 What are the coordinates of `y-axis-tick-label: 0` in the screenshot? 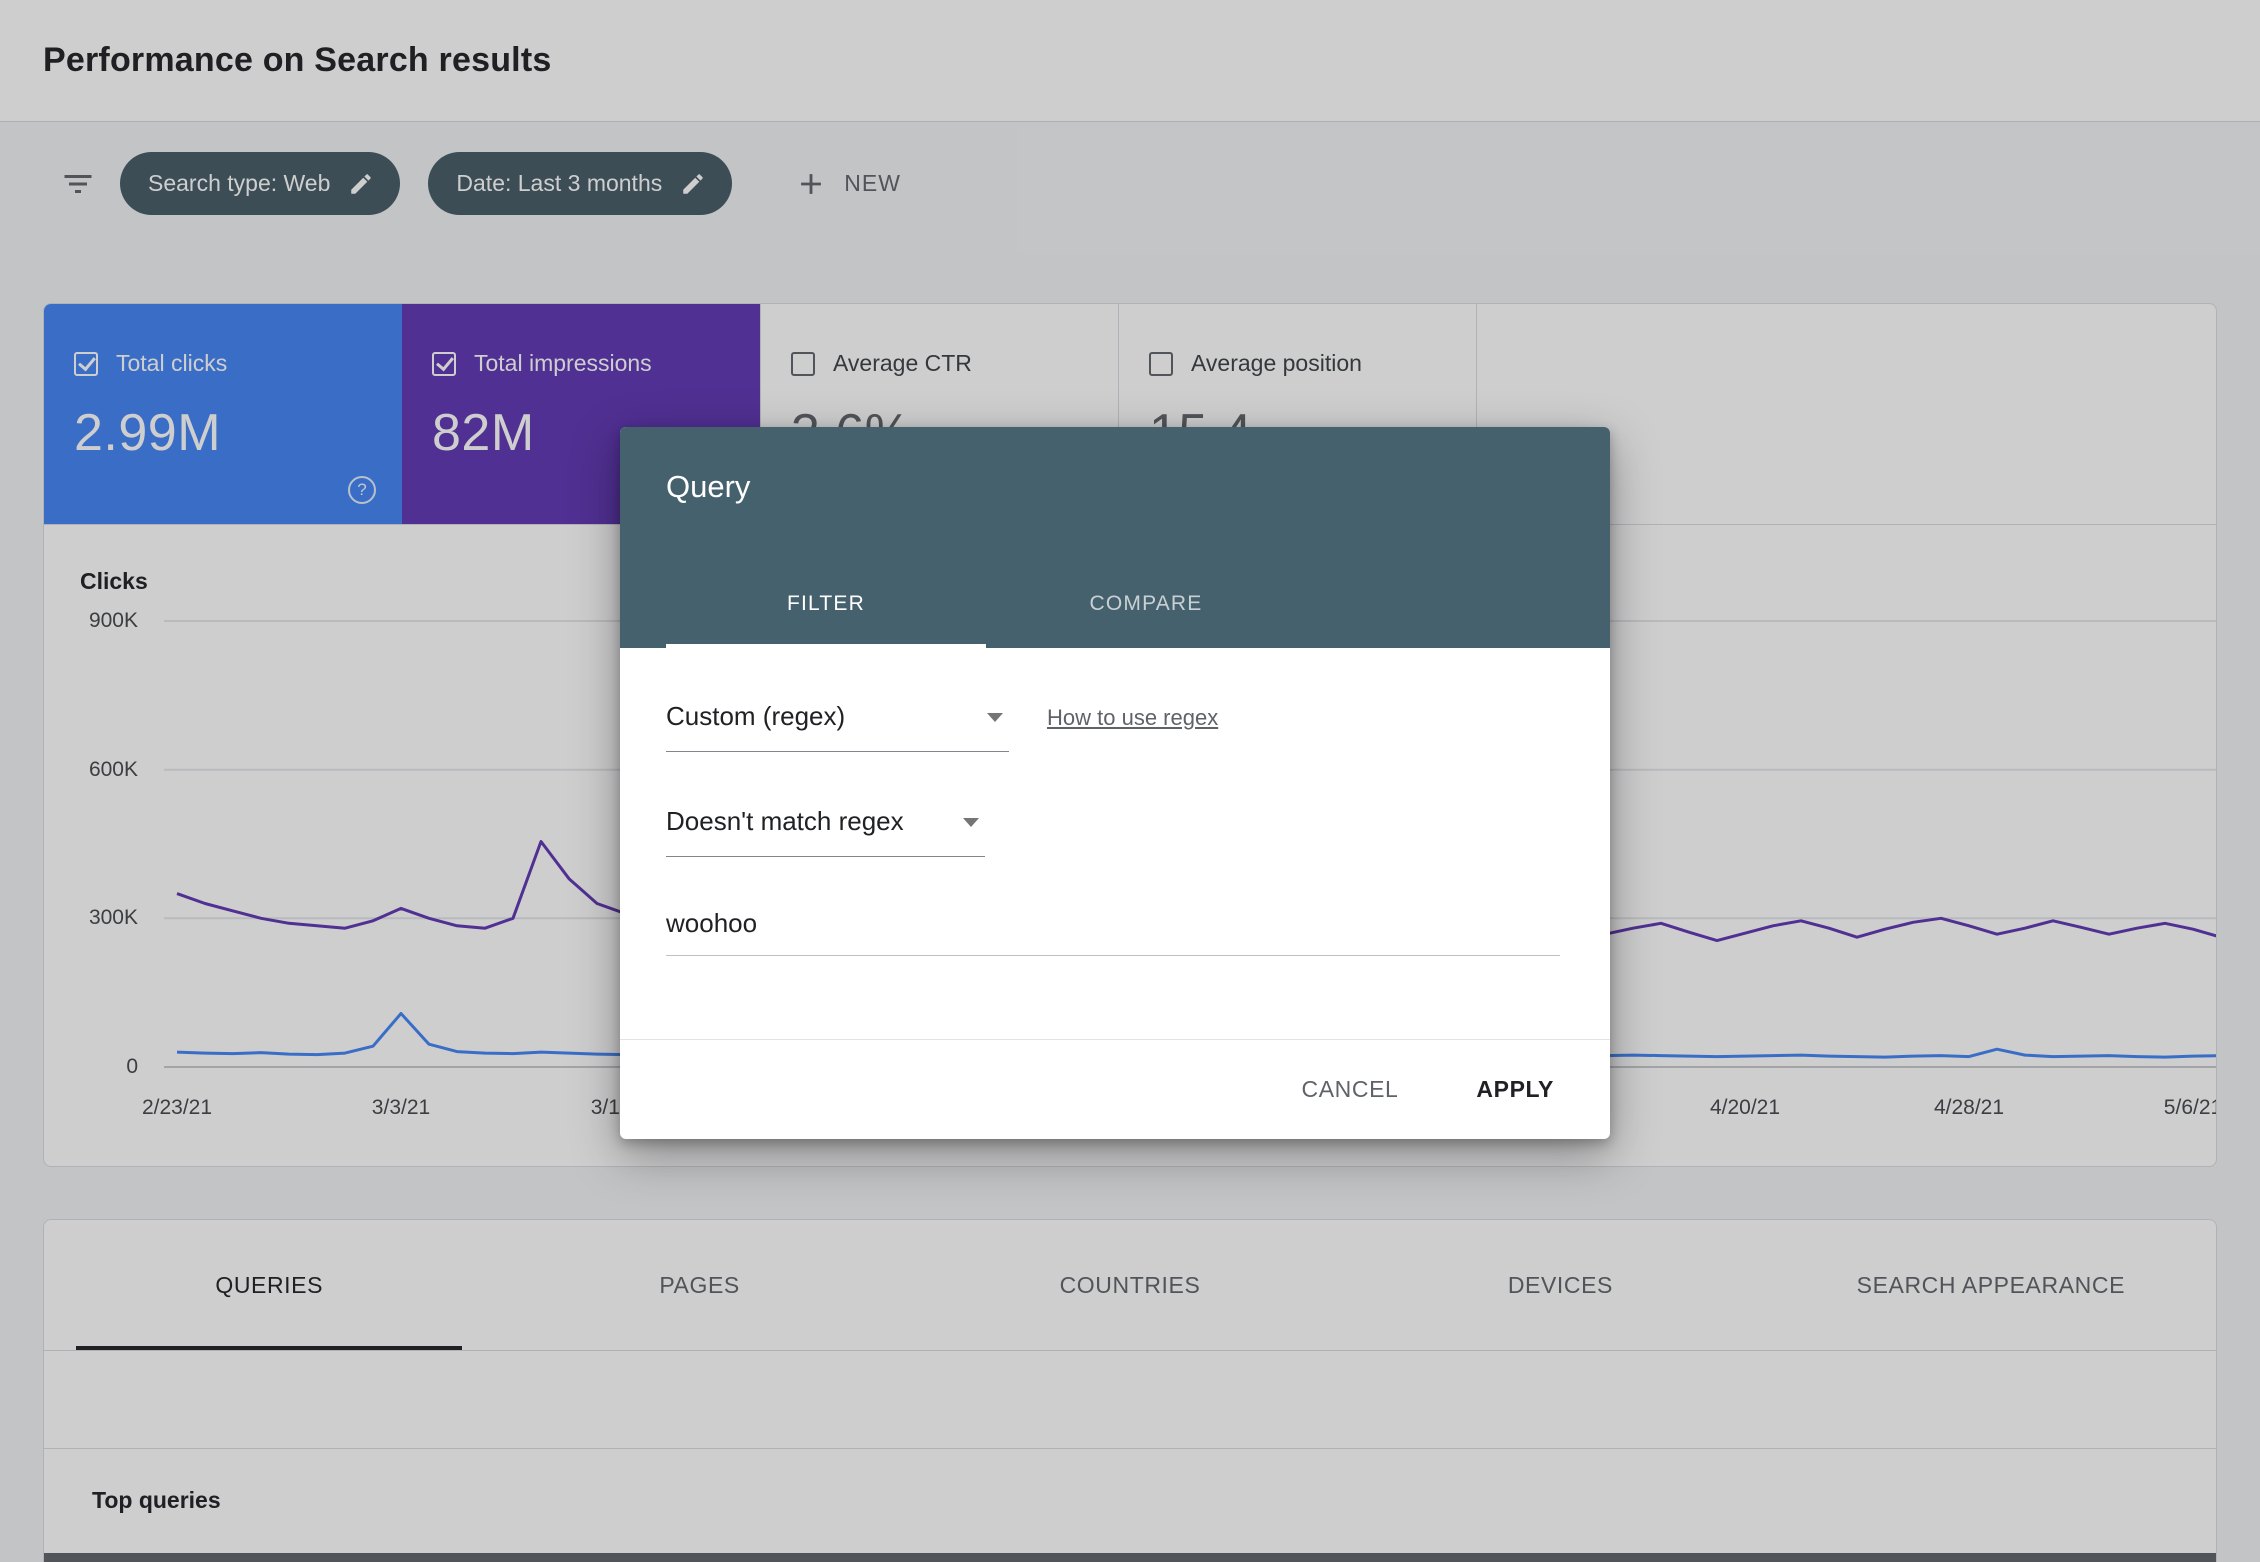 It's located at (132, 1066).